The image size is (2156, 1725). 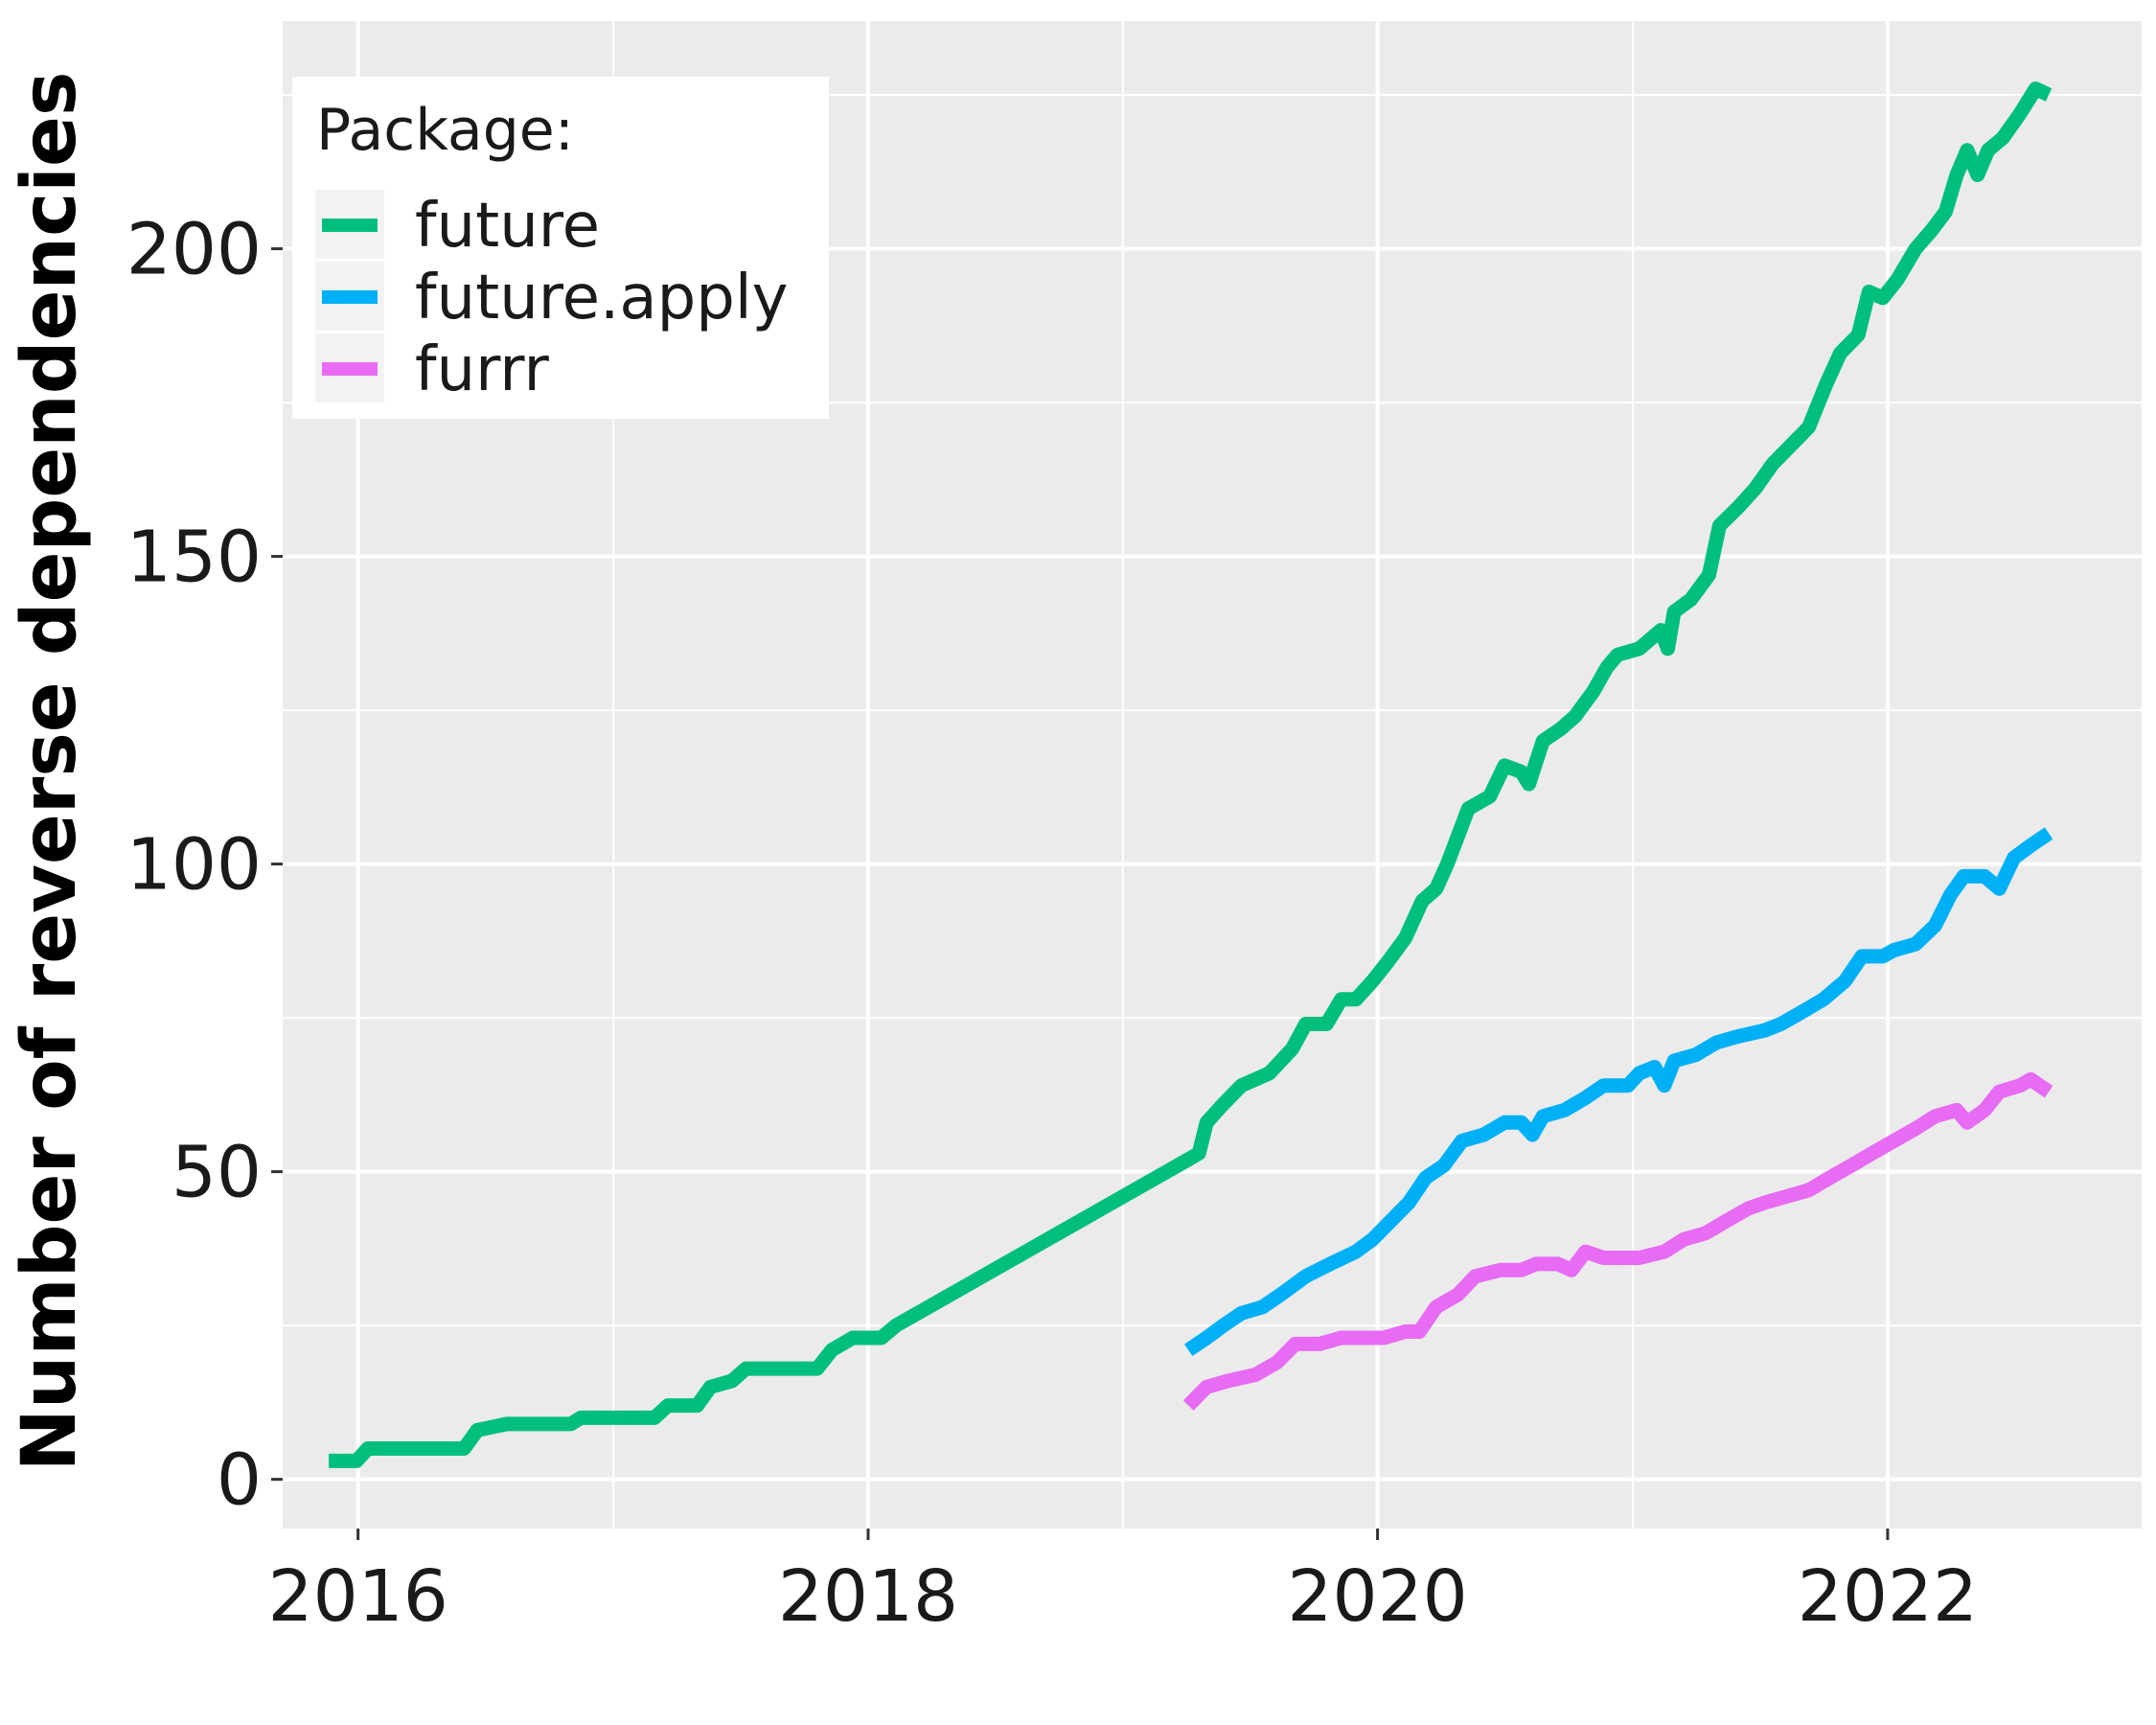 What do you see at coordinates (482, 369) in the screenshot?
I see `legend-label-furrr: furrr` at bounding box center [482, 369].